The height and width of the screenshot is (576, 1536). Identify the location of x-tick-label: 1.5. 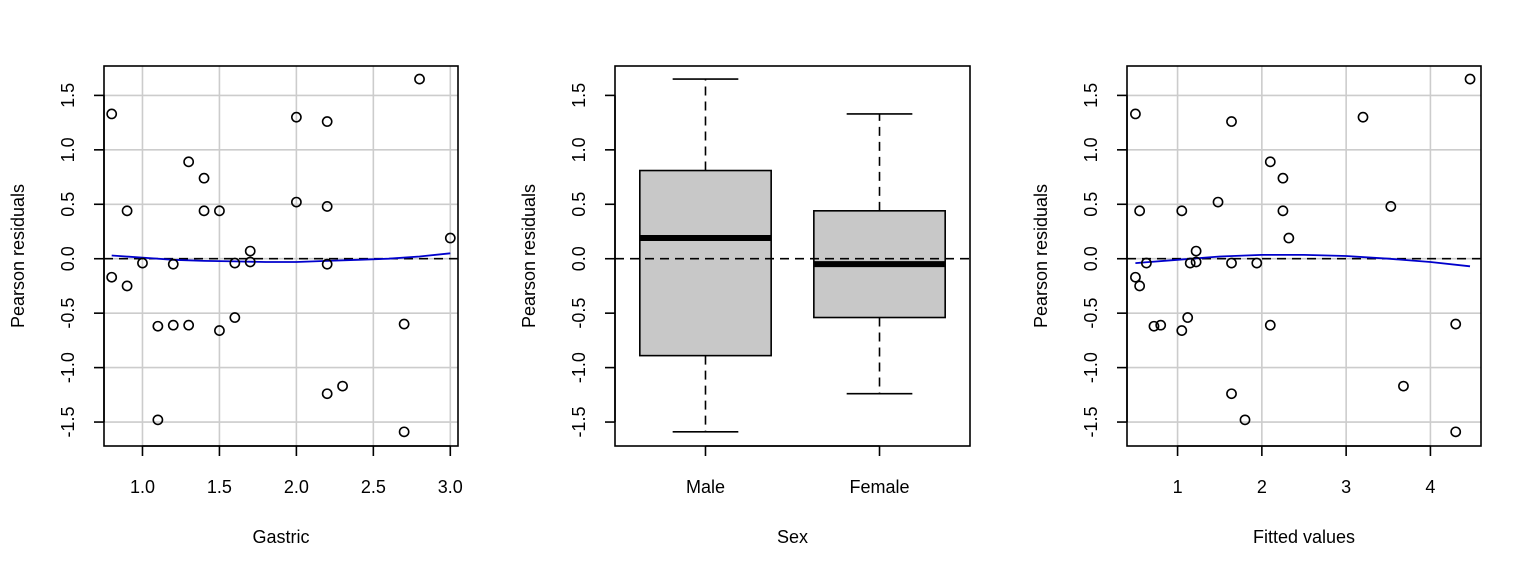
(219, 487).